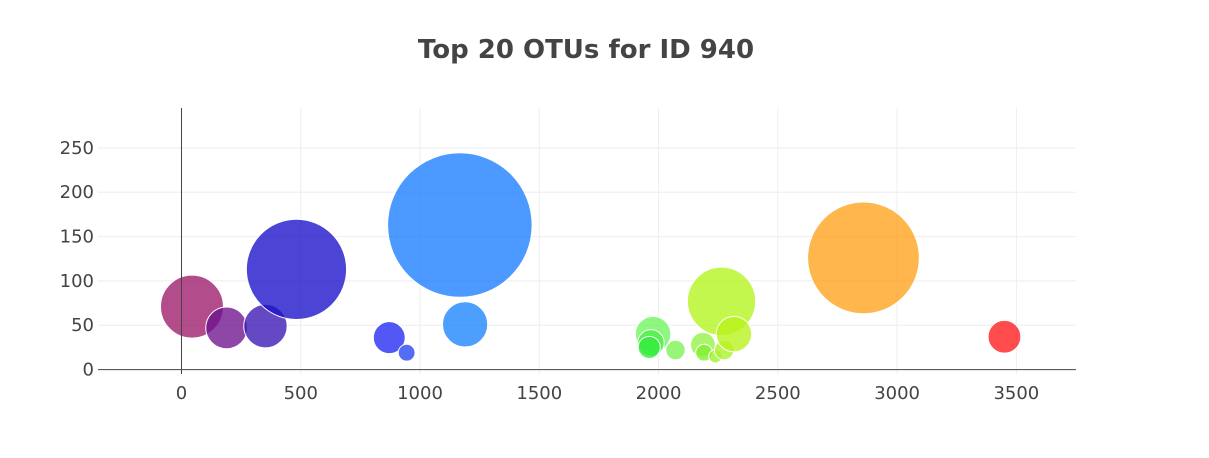 The image size is (1209, 458). What do you see at coordinates (77, 237) in the screenshot?
I see `y-tick-label: 150` at bounding box center [77, 237].